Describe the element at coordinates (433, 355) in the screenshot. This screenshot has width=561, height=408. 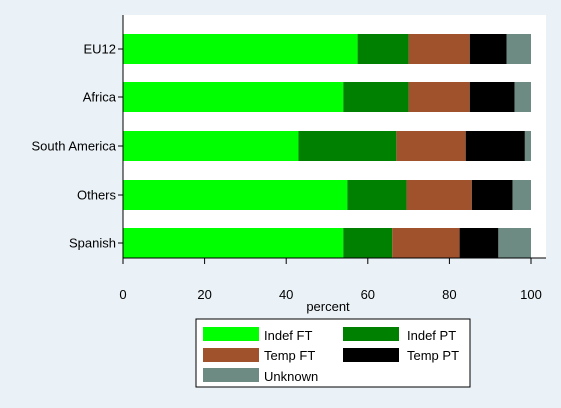
I see `legend-label-temp-pt: Temp PT` at that location.